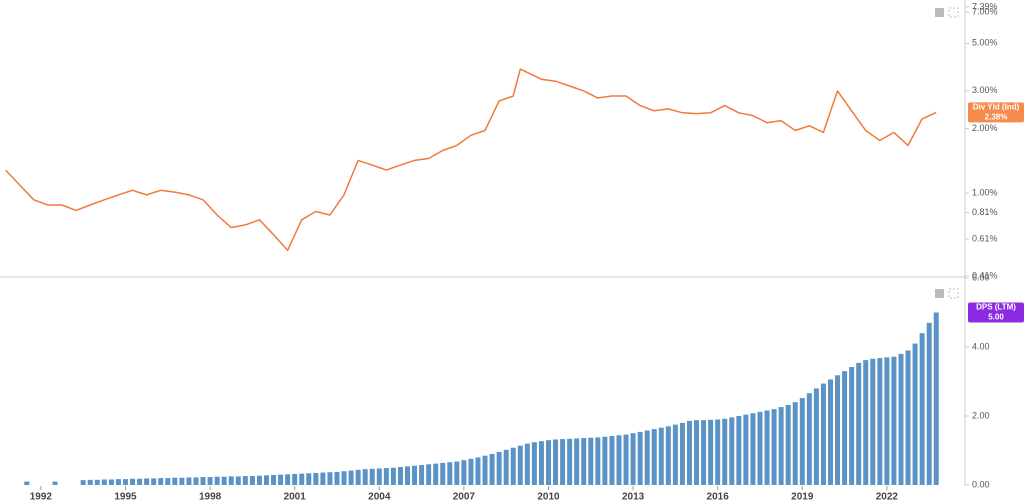 This screenshot has height=504, width=1024. Describe the element at coordinates (379, 497) in the screenshot. I see `x-tick-label: 2004` at that location.